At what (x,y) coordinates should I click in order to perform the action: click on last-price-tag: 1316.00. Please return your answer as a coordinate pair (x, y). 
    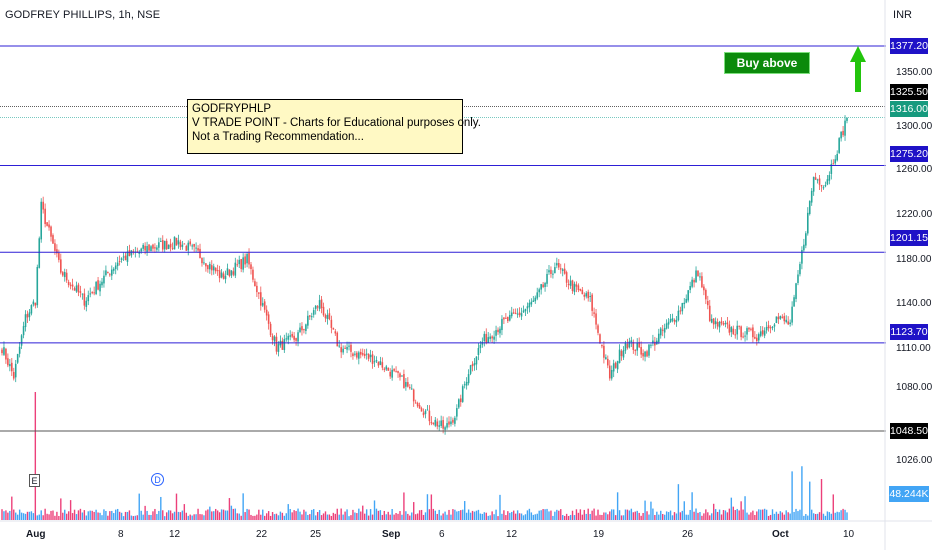
    Looking at the image, I should click on (909, 109).